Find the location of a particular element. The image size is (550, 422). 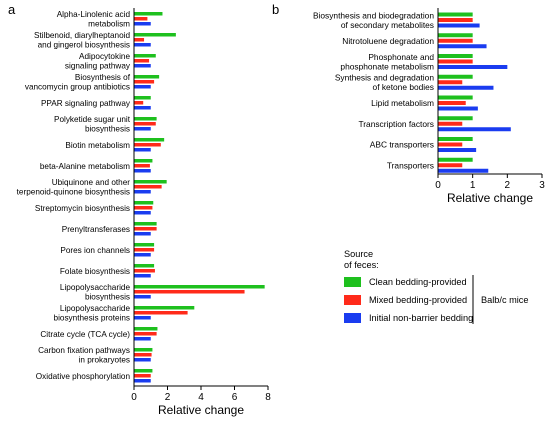

legend-entry: Clean bedding-provided is located at coordinates (418, 282).